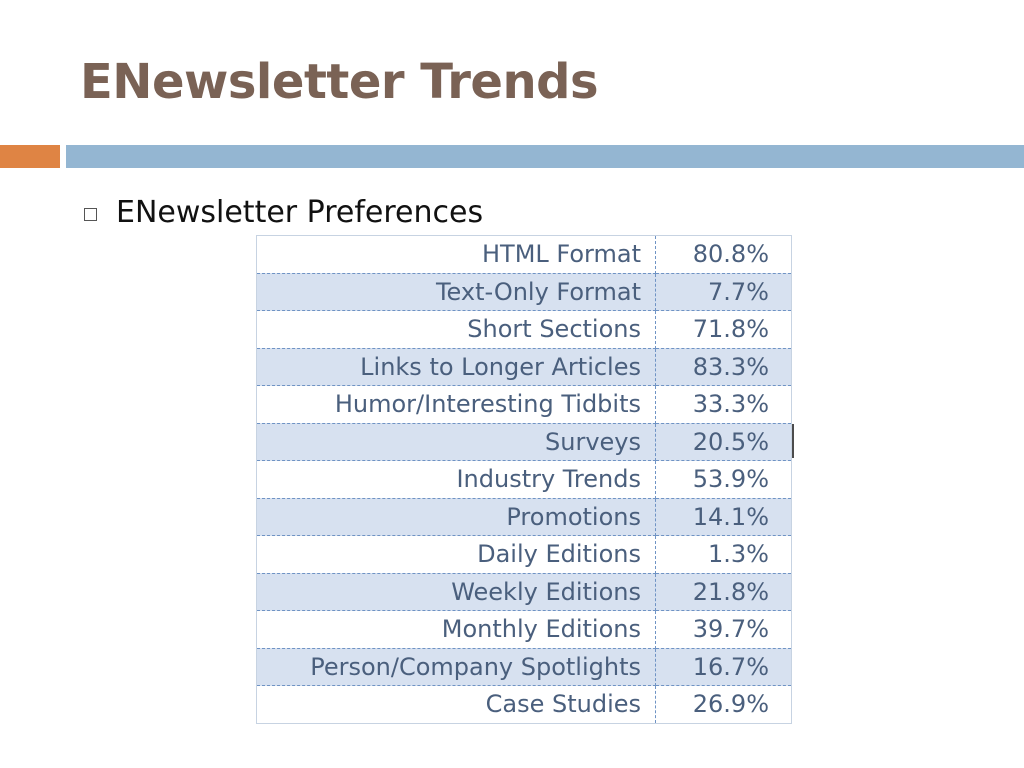  I want to click on table-row: Promotions 14.1%, so click(524, 517).